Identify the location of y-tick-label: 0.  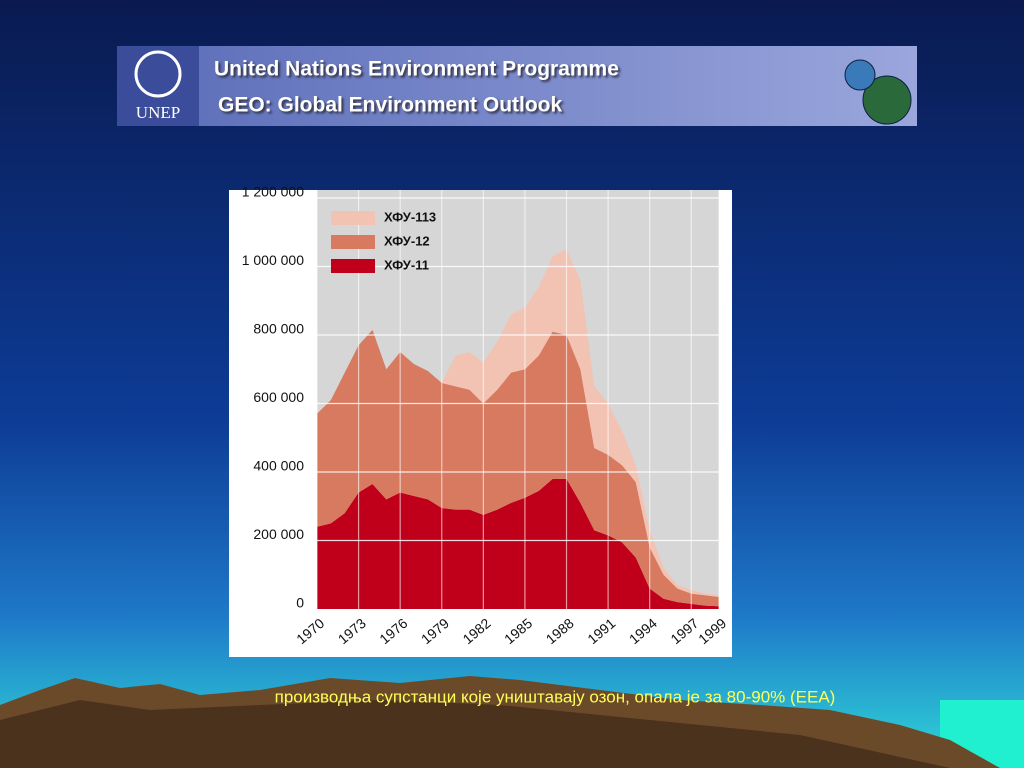
(300, 603).